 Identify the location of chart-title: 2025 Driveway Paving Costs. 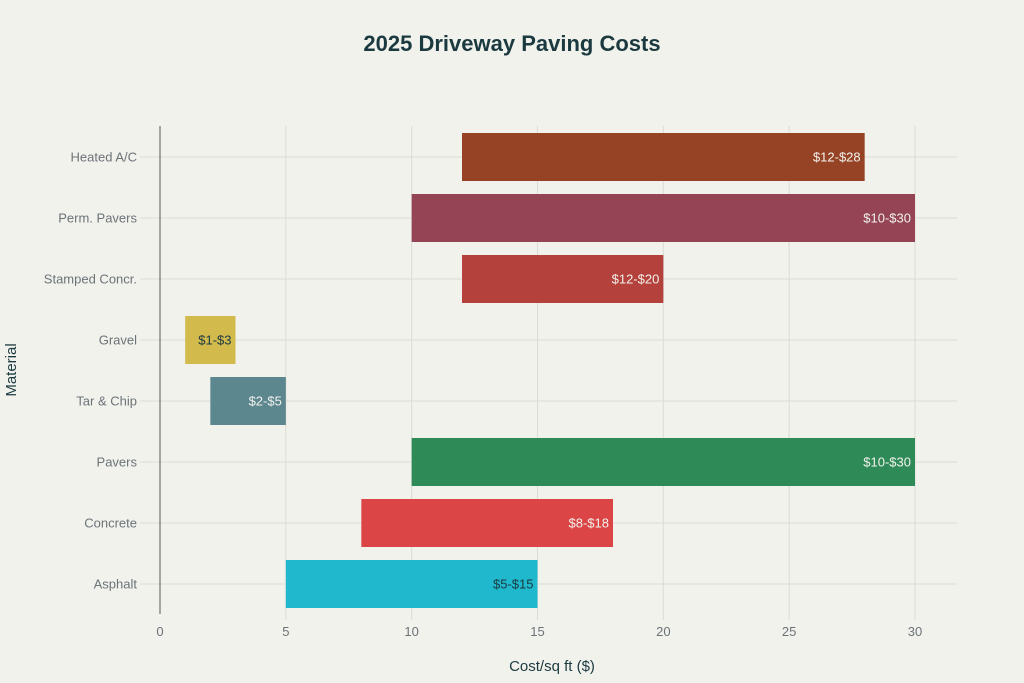
(511, 43).